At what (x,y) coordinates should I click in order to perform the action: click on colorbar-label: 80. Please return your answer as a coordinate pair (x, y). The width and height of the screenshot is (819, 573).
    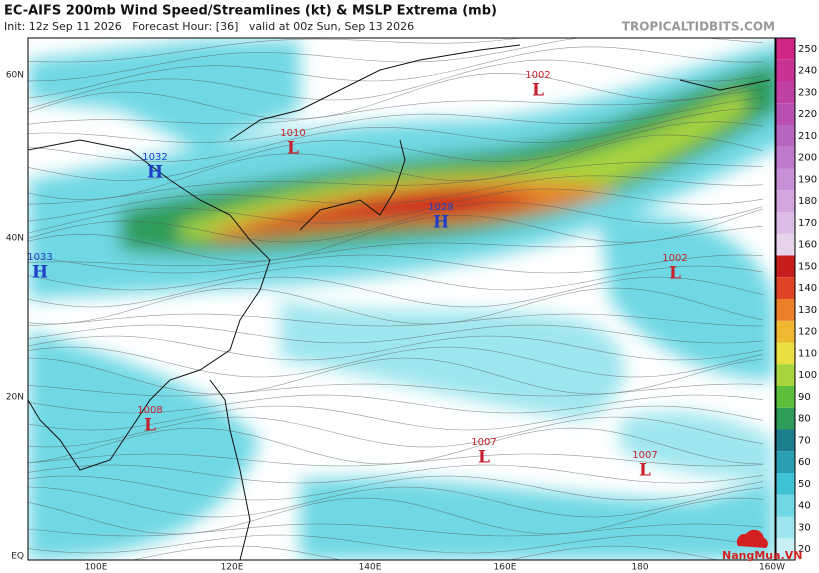
    Looking at the image, I should click on (804, 419).